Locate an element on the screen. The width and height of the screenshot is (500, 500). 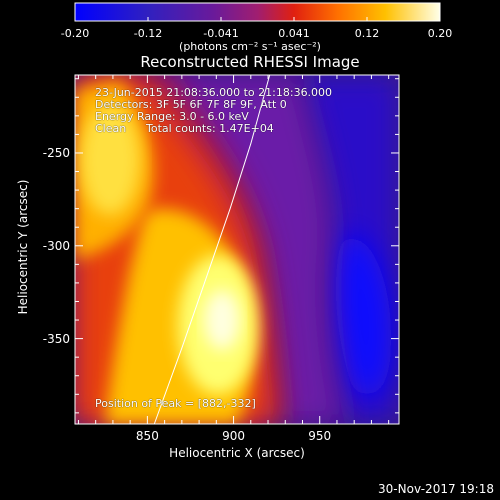
x-axis-label: Heliocentric X (arcsec) is located at coordinates (237, 453).